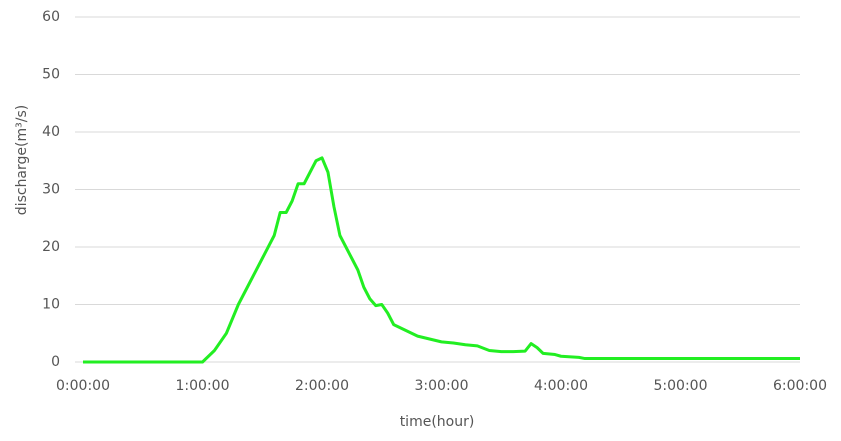  What do you see at coordinates (322, 386) in the screenshot?
I see `x-tick-label: 2:00:00` at bounding box center [322, 386].